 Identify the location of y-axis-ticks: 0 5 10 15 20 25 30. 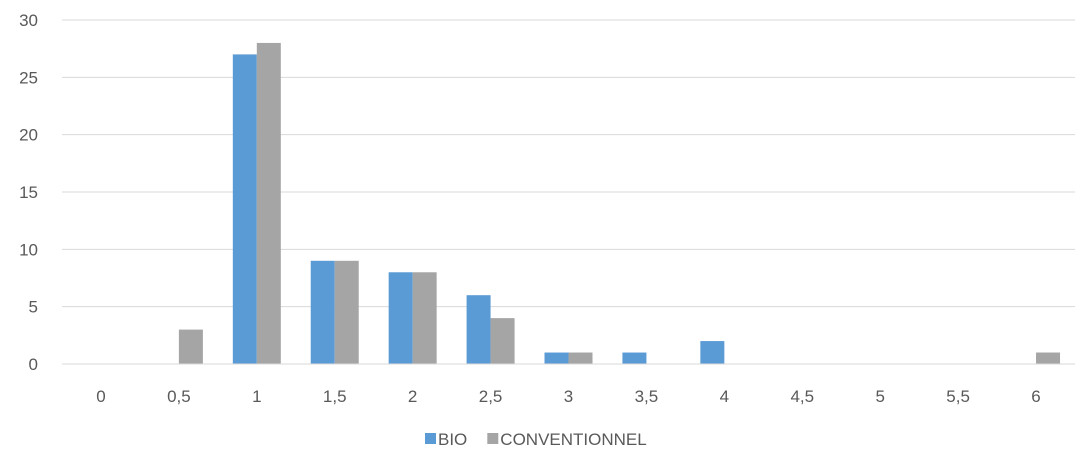
(28, 192).